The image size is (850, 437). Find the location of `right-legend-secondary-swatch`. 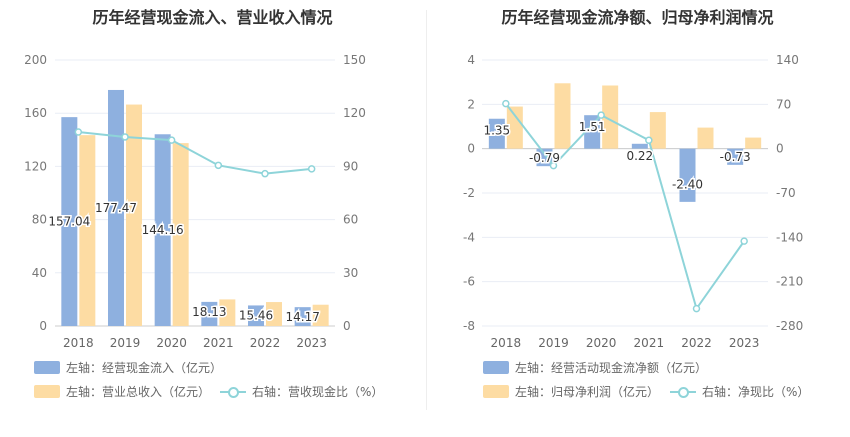

right-legend-secondary-swatch is located at coordinates (496, 391).